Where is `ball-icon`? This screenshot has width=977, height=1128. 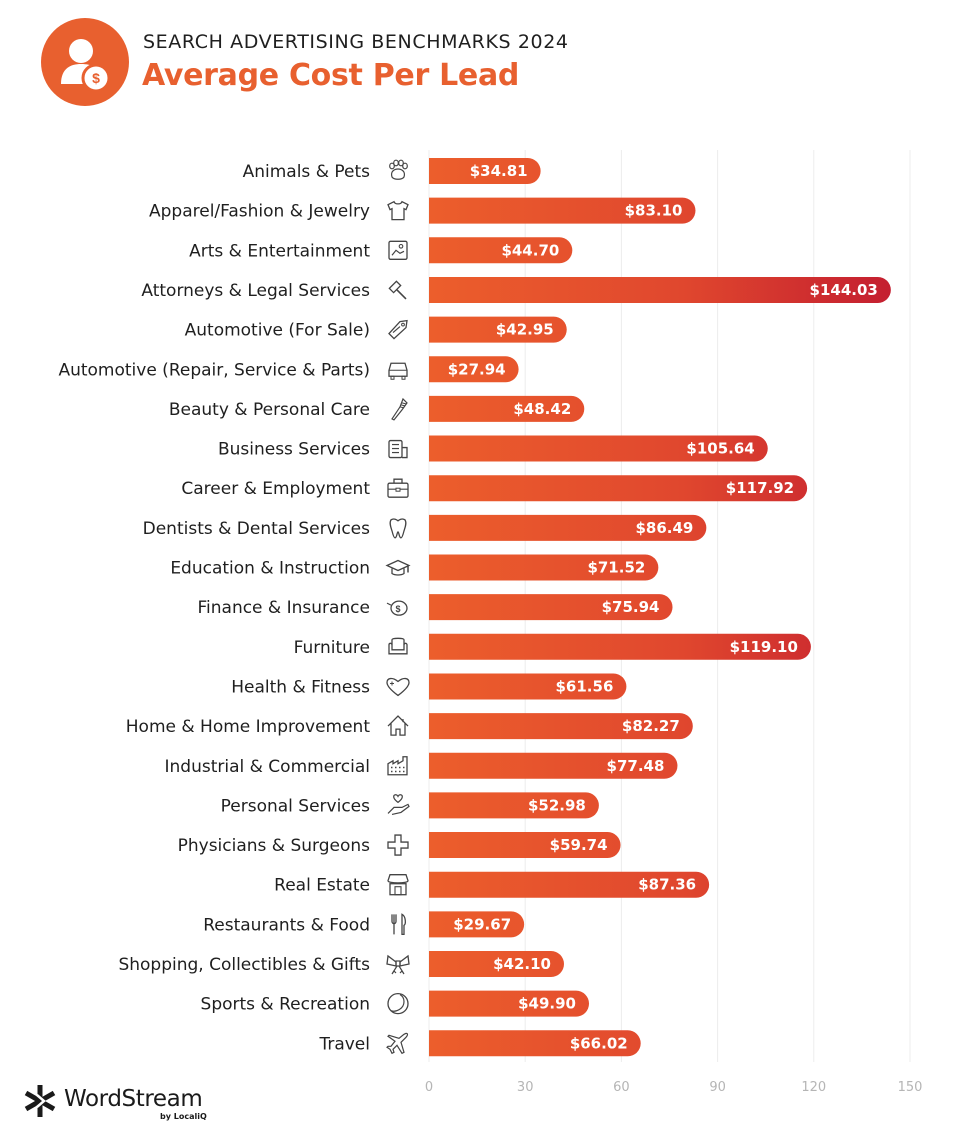 ball-icon is located at coordinates (398, 1004).